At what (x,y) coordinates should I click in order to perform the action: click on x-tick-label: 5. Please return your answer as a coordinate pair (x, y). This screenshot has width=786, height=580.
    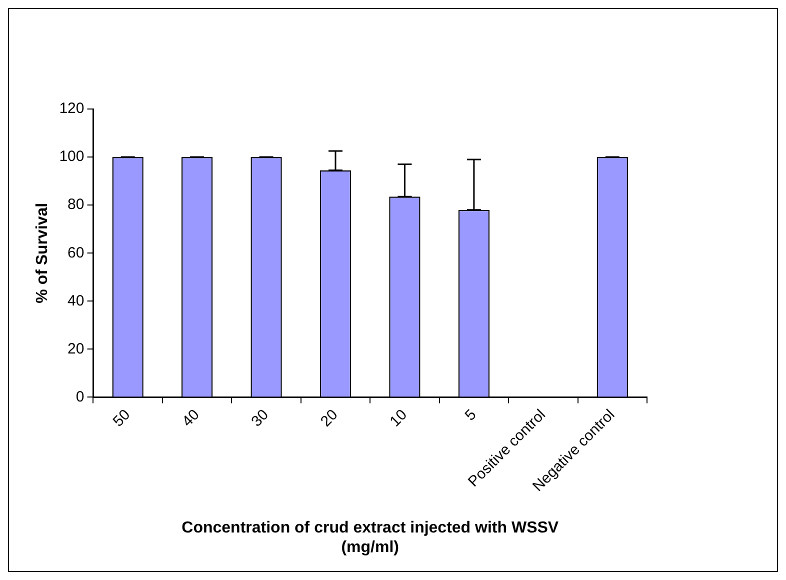
    Looking at the image, I should click on (471, 415).